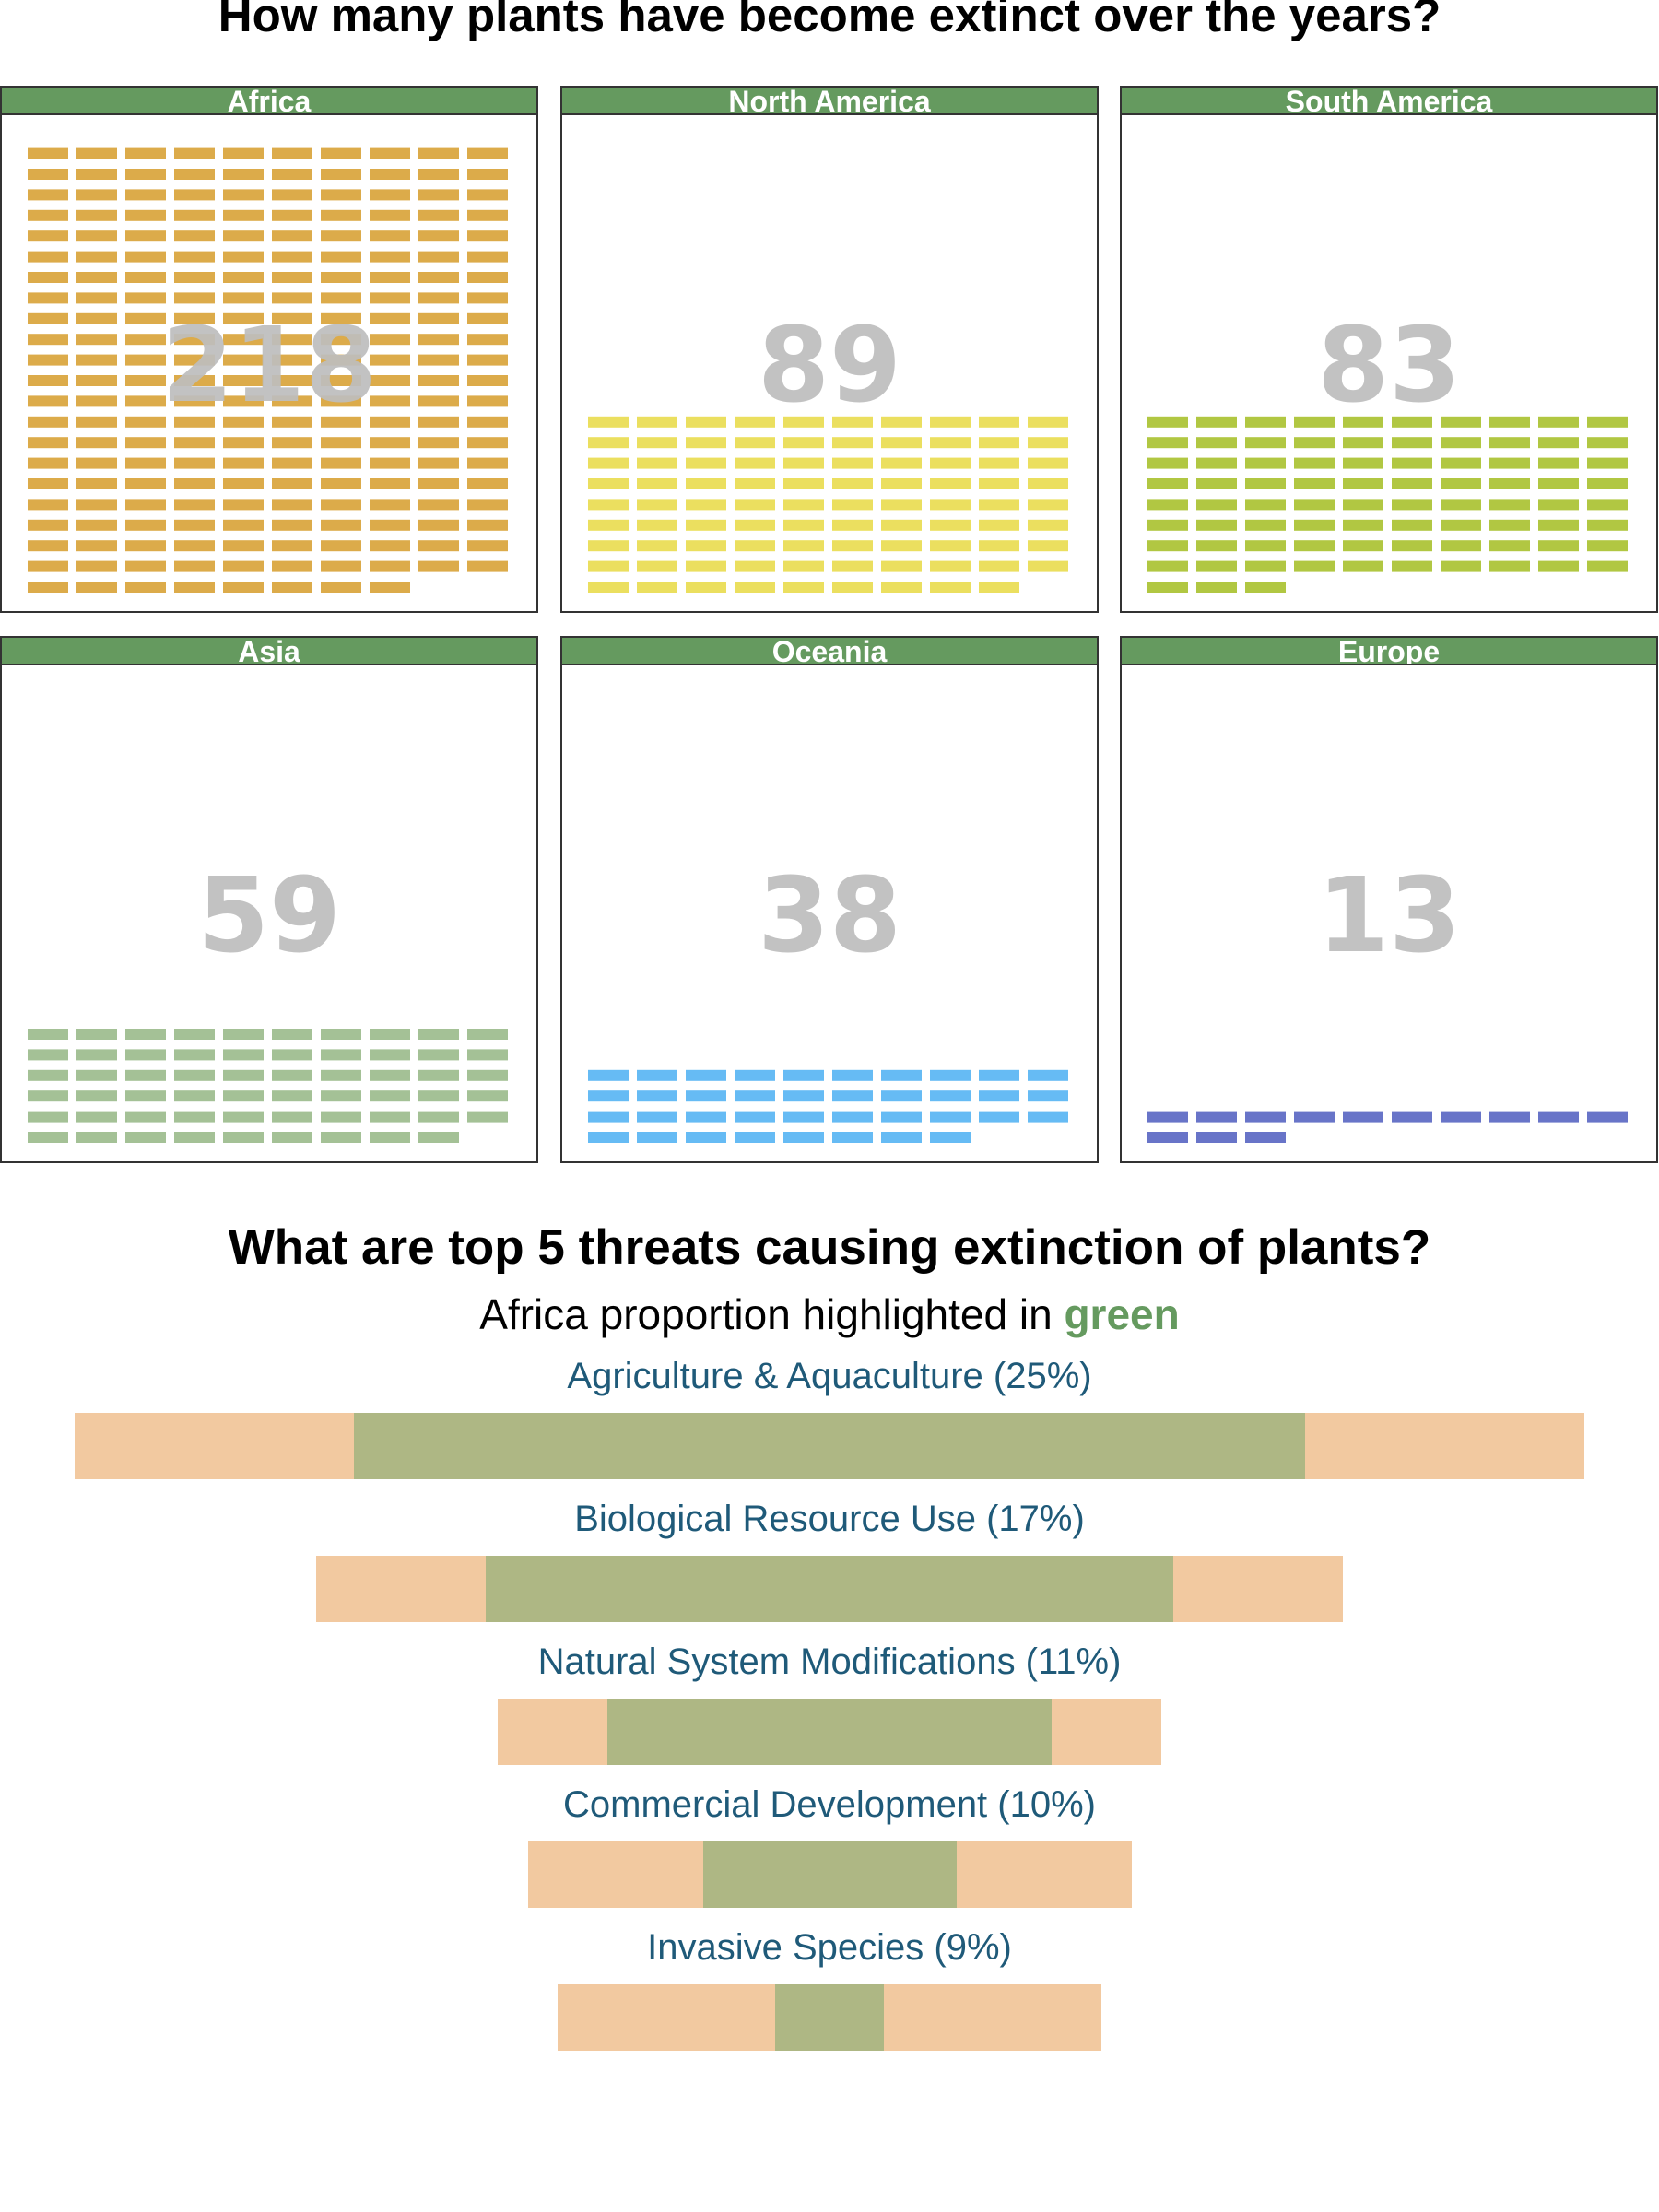  Describe the element at coordinates (829, 899) in the screenshot. I see `panel-oceania: Oceania 38` at that location.